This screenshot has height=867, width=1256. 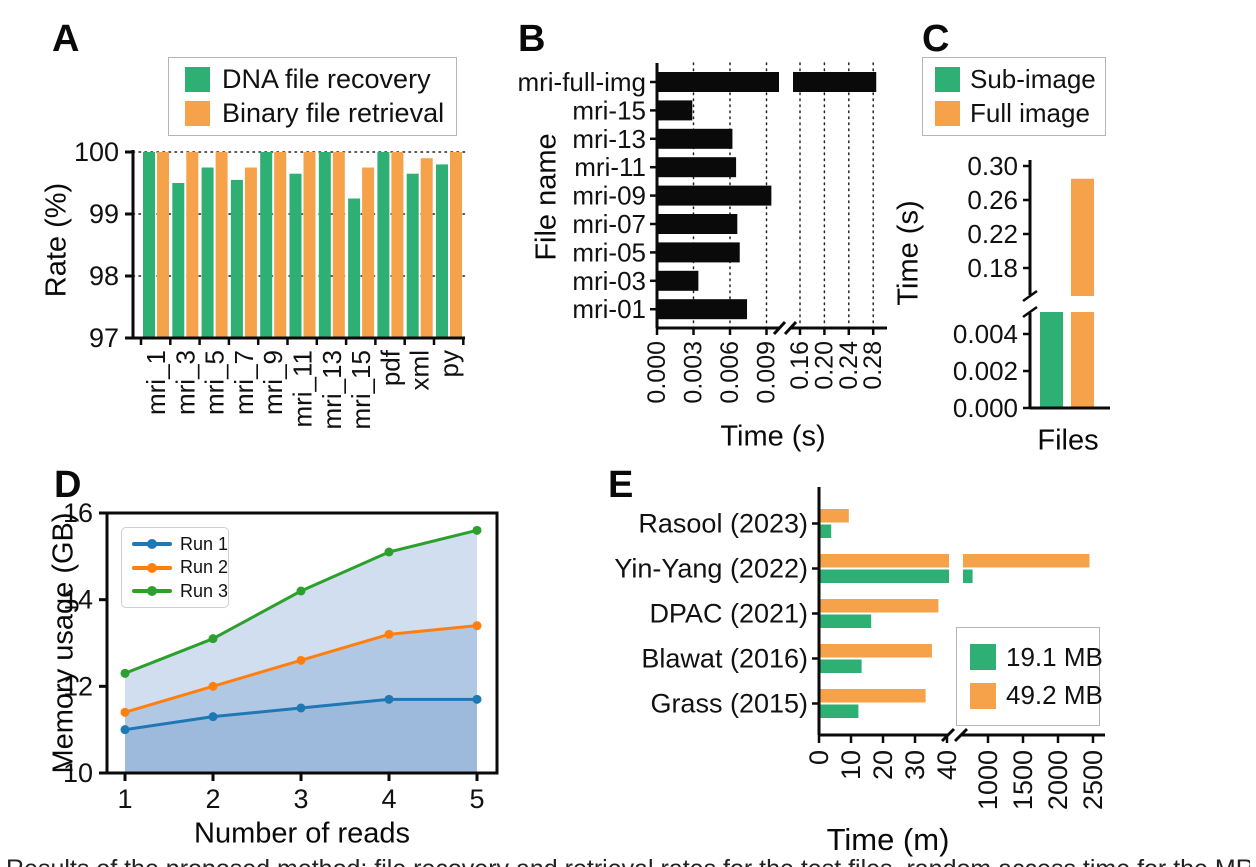 What do you see at coordinates (68, 485) in the screenshot?
I see `panel-label-d: D` at bounding box center [68, 485].